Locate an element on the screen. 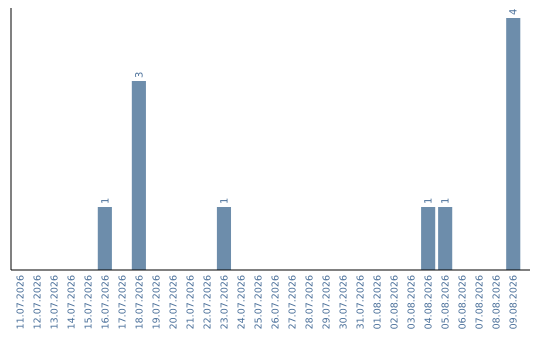 The width and height of the screenshot is (540, 340). x-tick-label: 11.07.2026 is located at coordinates (20, 302).